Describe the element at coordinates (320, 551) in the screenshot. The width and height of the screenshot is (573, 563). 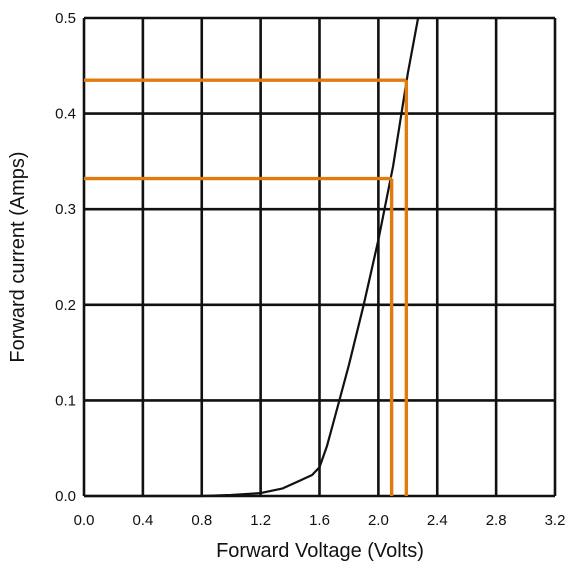
I see `x-axis-label: Forward Voltage (Volts)` at that location.